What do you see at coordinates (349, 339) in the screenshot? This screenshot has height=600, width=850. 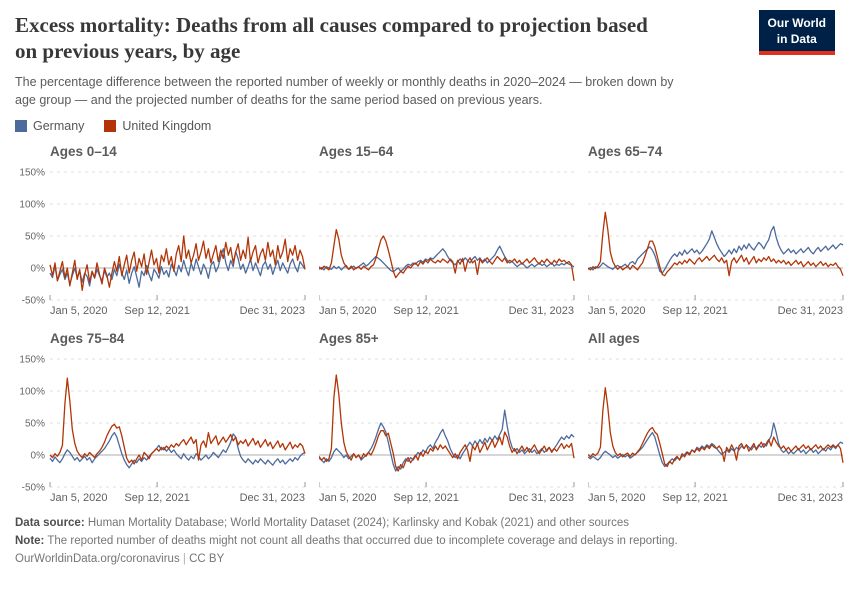 I see `subplot-title: Ages 85+` at bounding box center [349, 339].